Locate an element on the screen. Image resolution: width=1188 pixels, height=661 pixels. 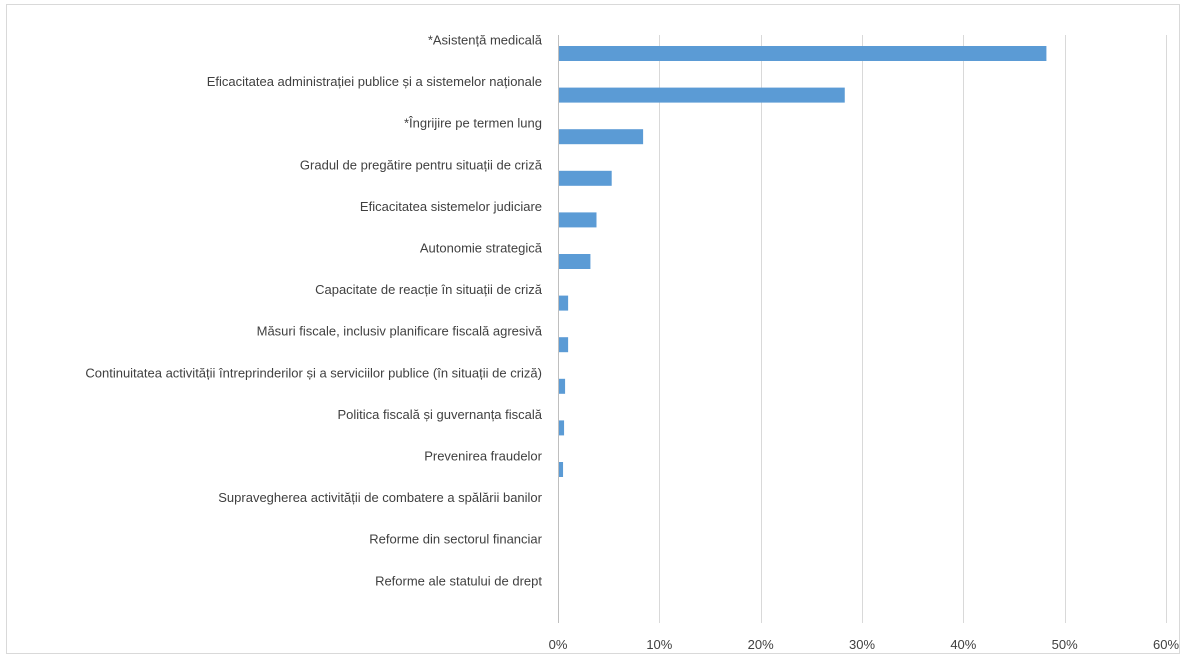
category-label: Autonomie strategică is located at coordinates (481, 248).